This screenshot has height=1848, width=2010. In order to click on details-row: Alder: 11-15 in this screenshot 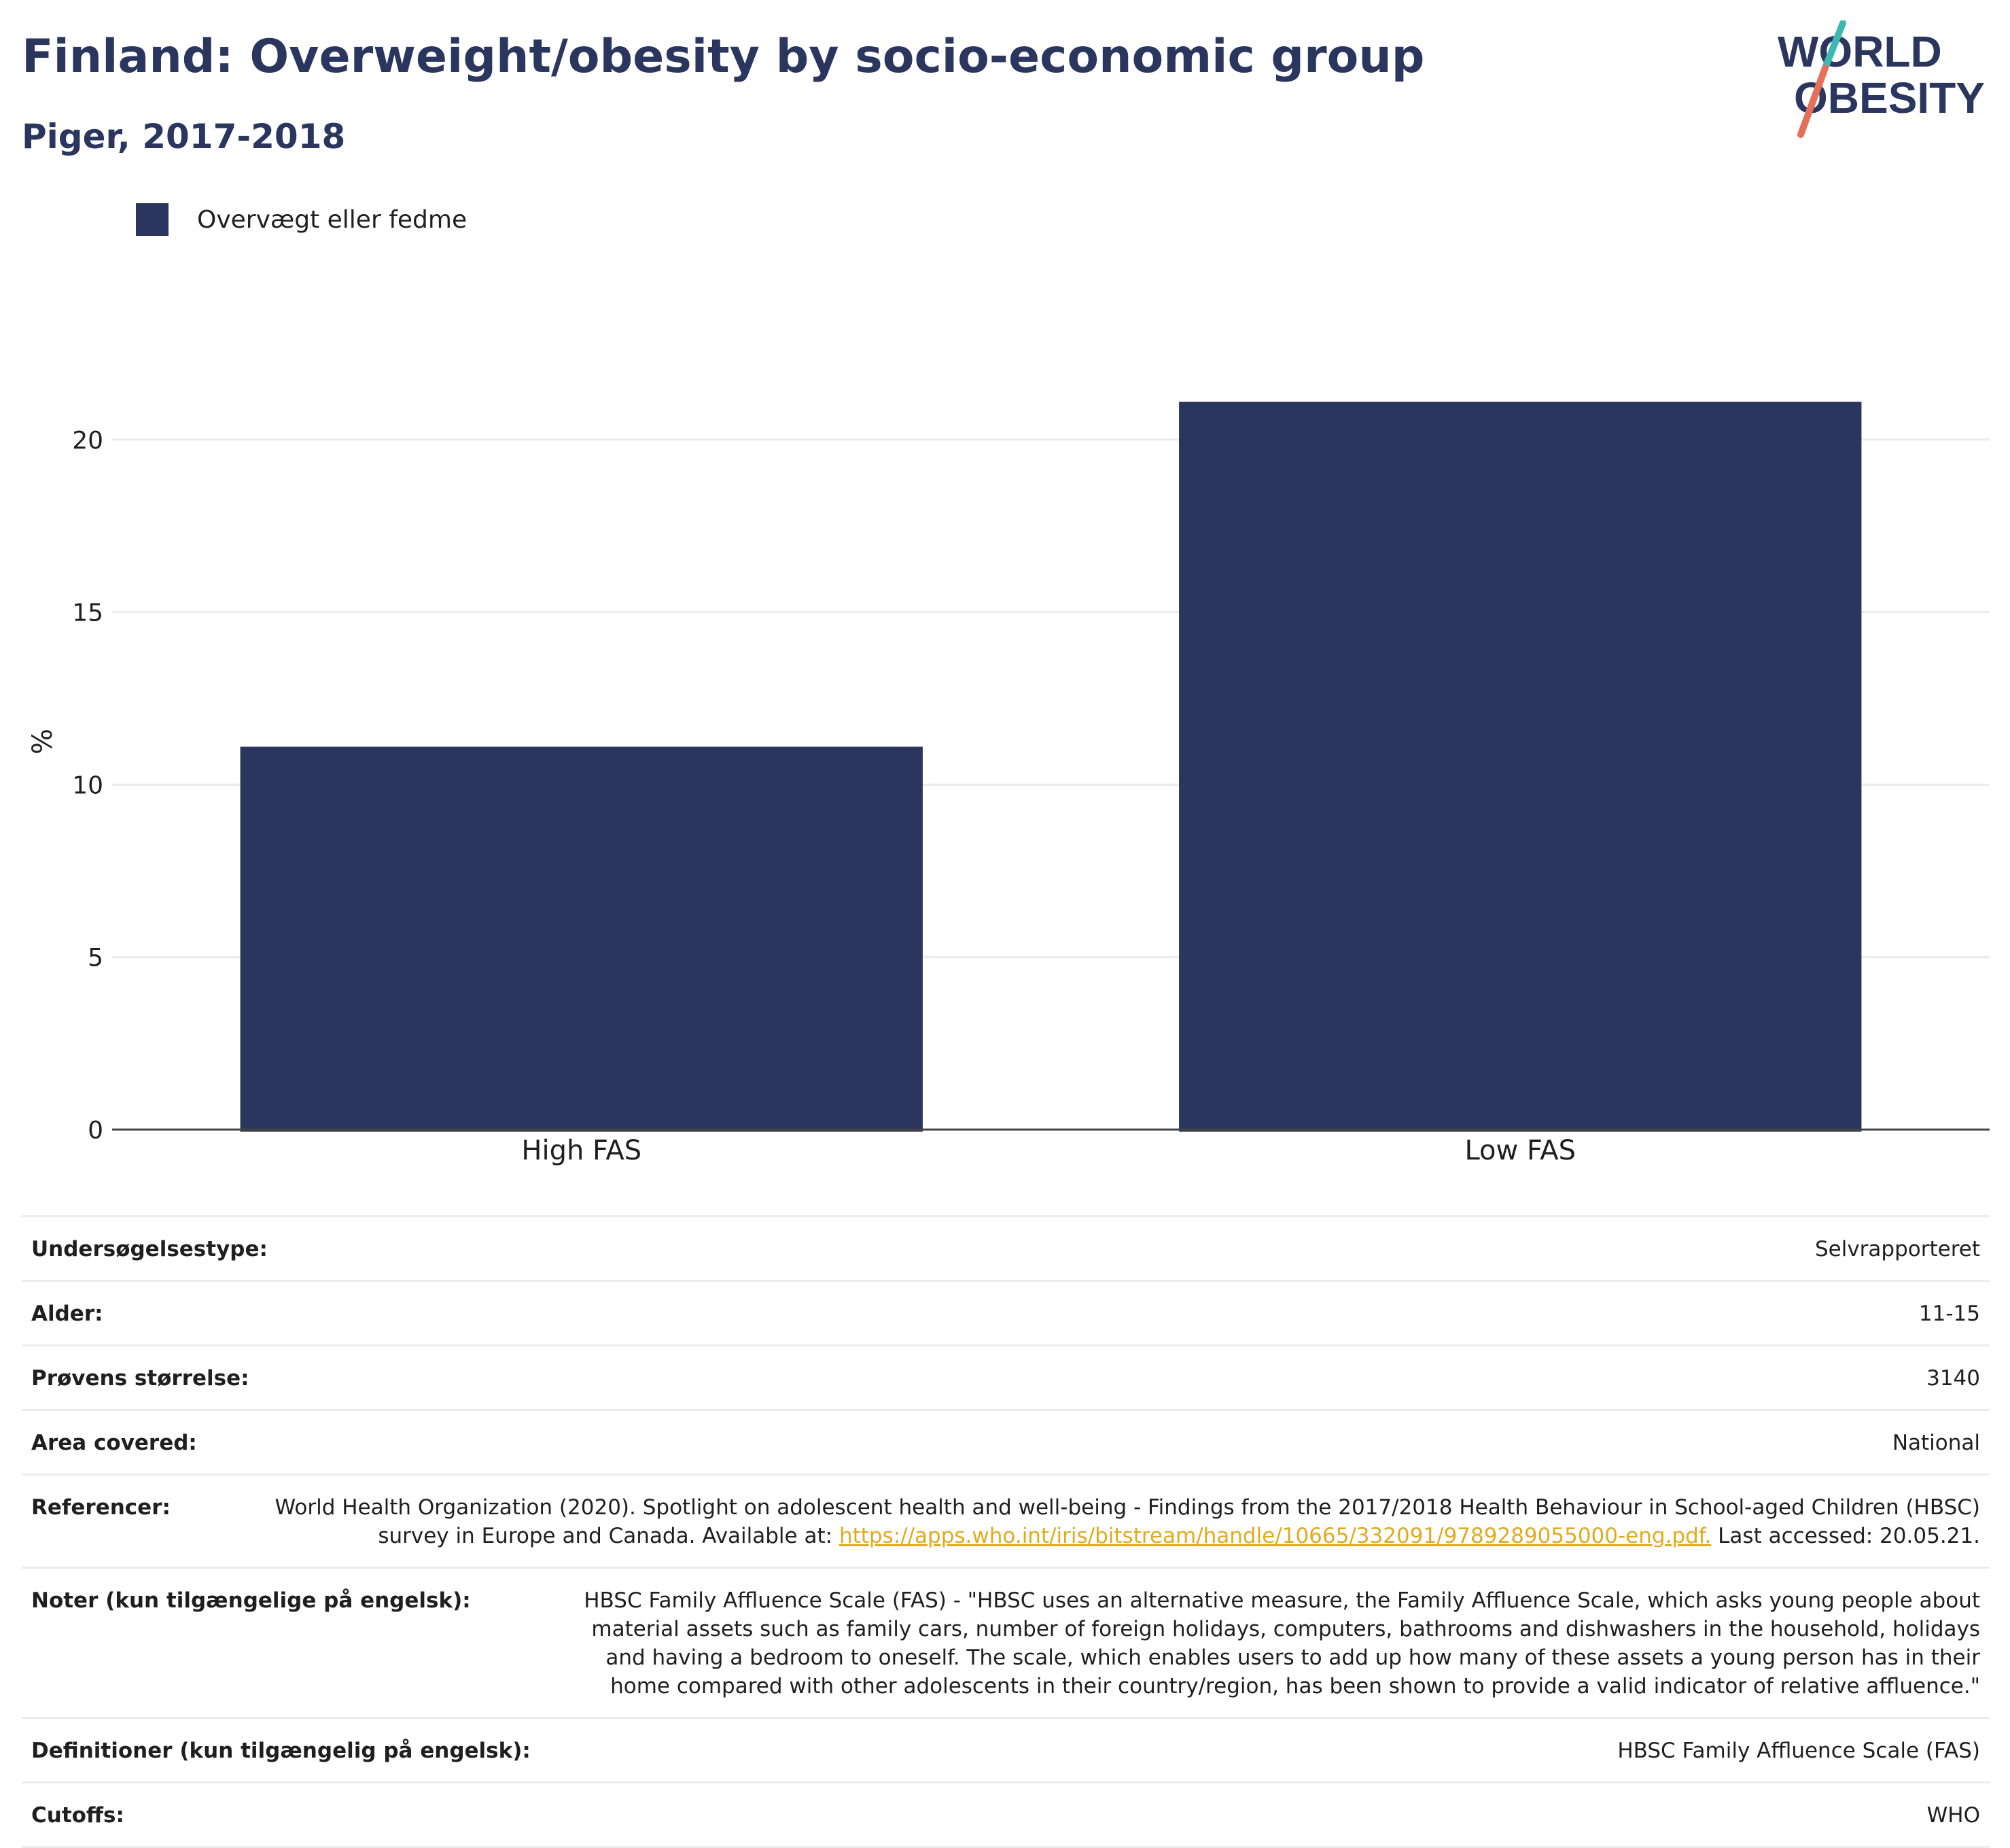, I will do `click(1006, 1314)`.